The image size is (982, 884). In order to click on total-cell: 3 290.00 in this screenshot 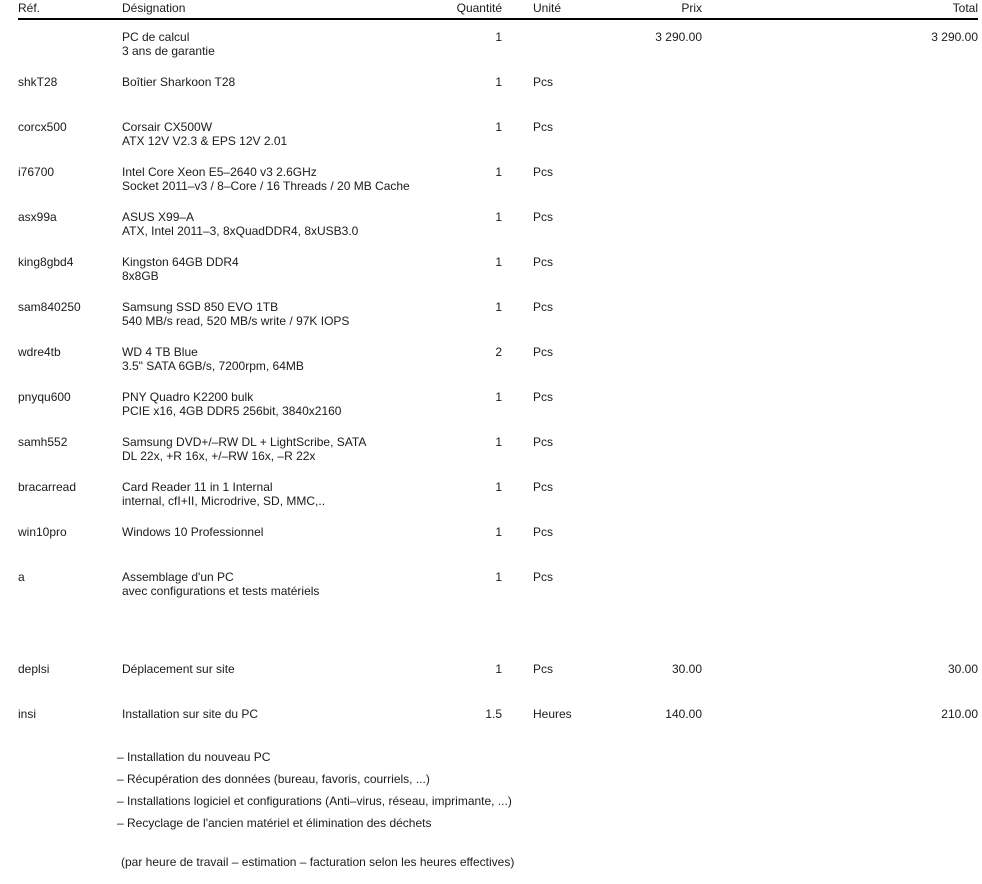, I will do `click(954, 37)`.